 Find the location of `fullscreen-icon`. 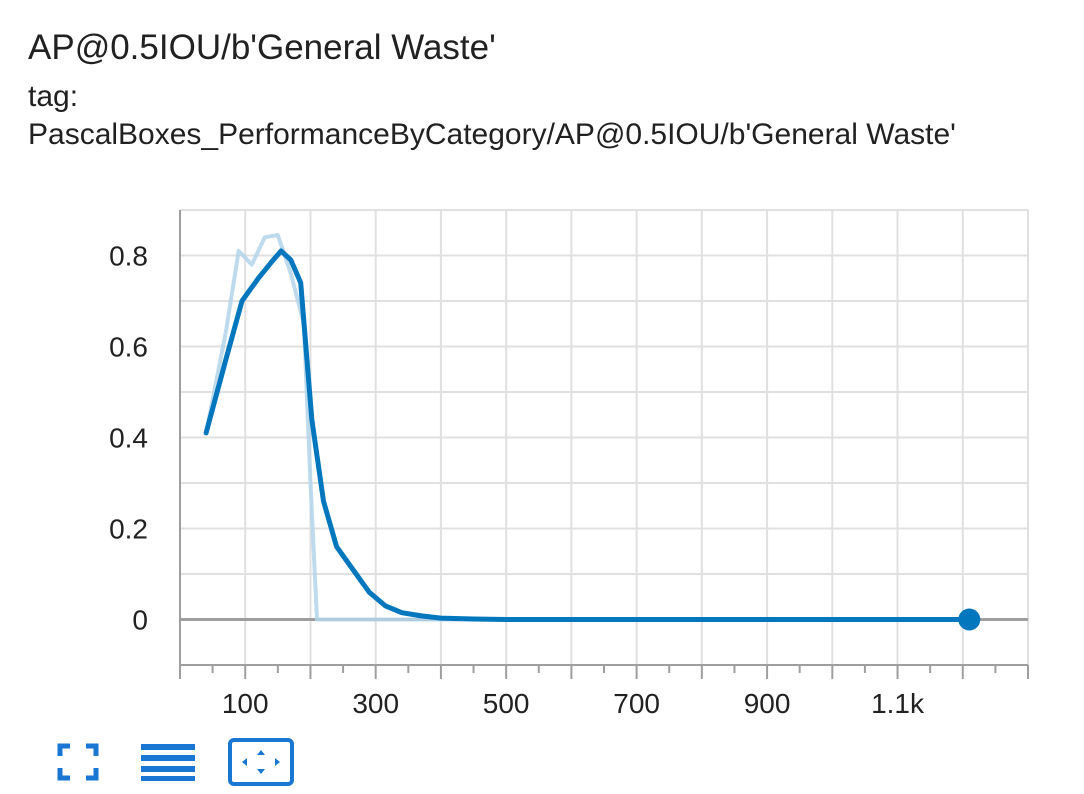

fullscreen-icon is located at coordinates (78, 762).